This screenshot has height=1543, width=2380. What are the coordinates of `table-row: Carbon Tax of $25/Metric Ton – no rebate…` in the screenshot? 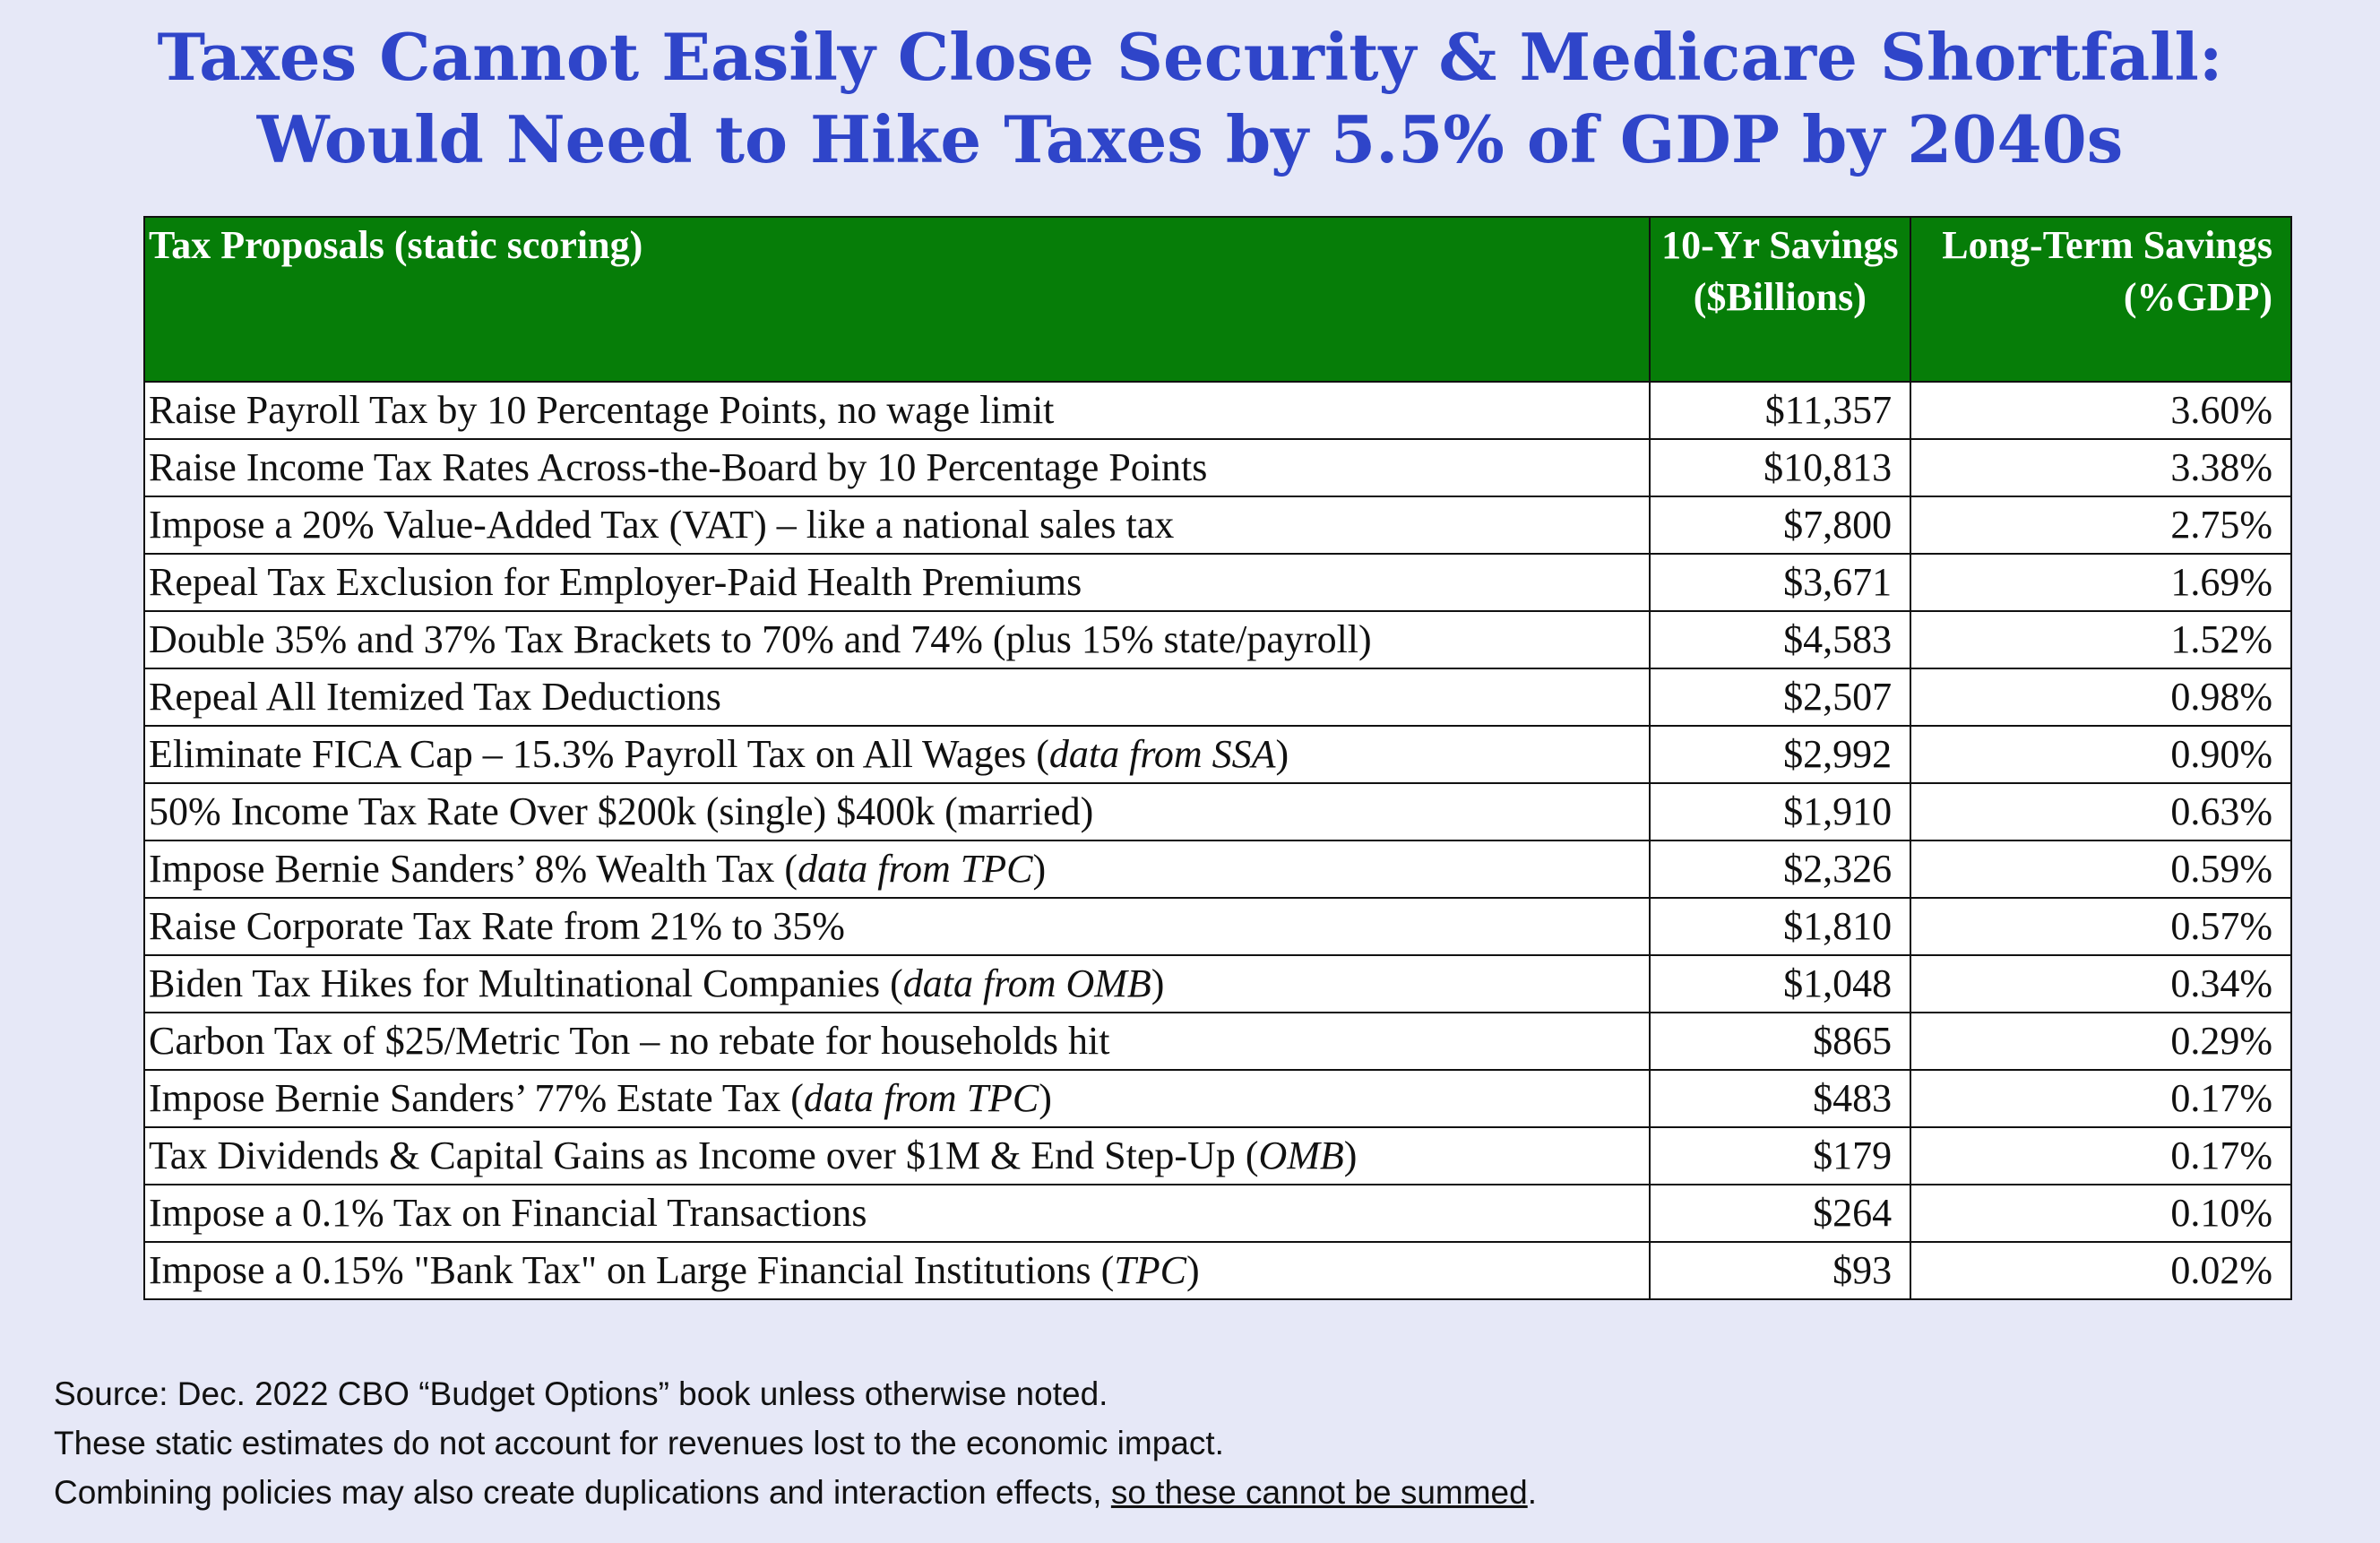 It's located at (1217, 1042).